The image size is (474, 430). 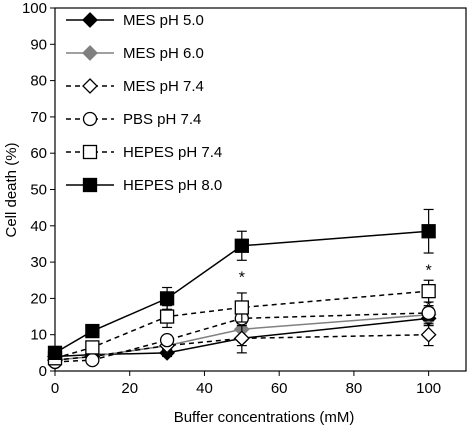 I want to click on y-tick-label: 100, so click(x=34, y=8).